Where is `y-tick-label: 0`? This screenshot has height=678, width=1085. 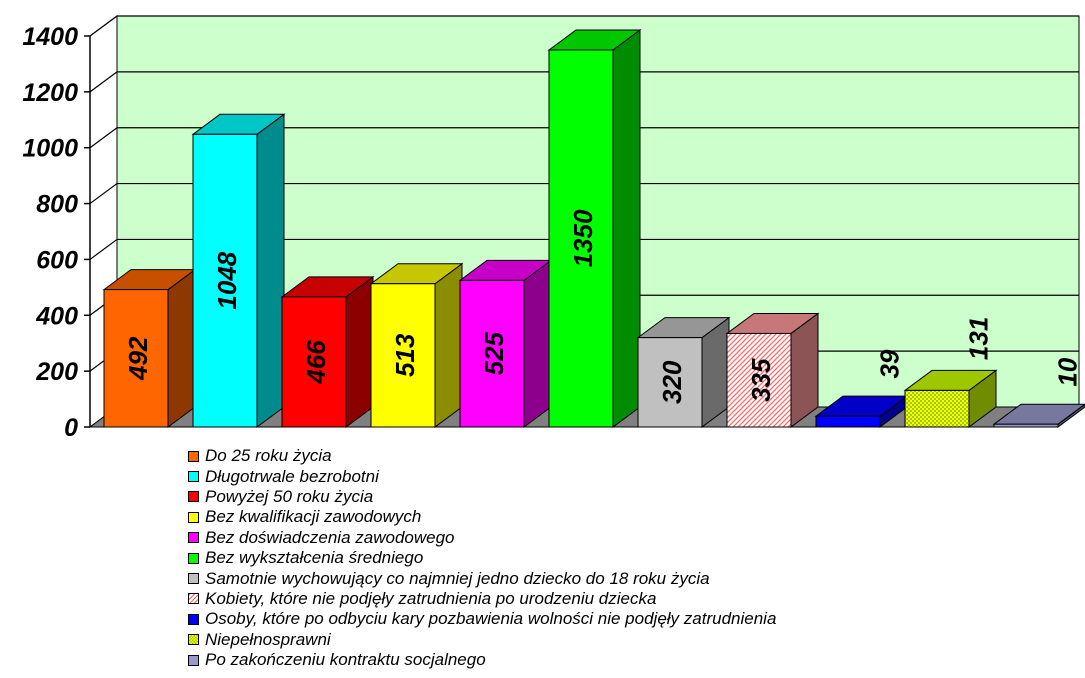 y-tick-label: 0 is located at coordinates (71, 428).